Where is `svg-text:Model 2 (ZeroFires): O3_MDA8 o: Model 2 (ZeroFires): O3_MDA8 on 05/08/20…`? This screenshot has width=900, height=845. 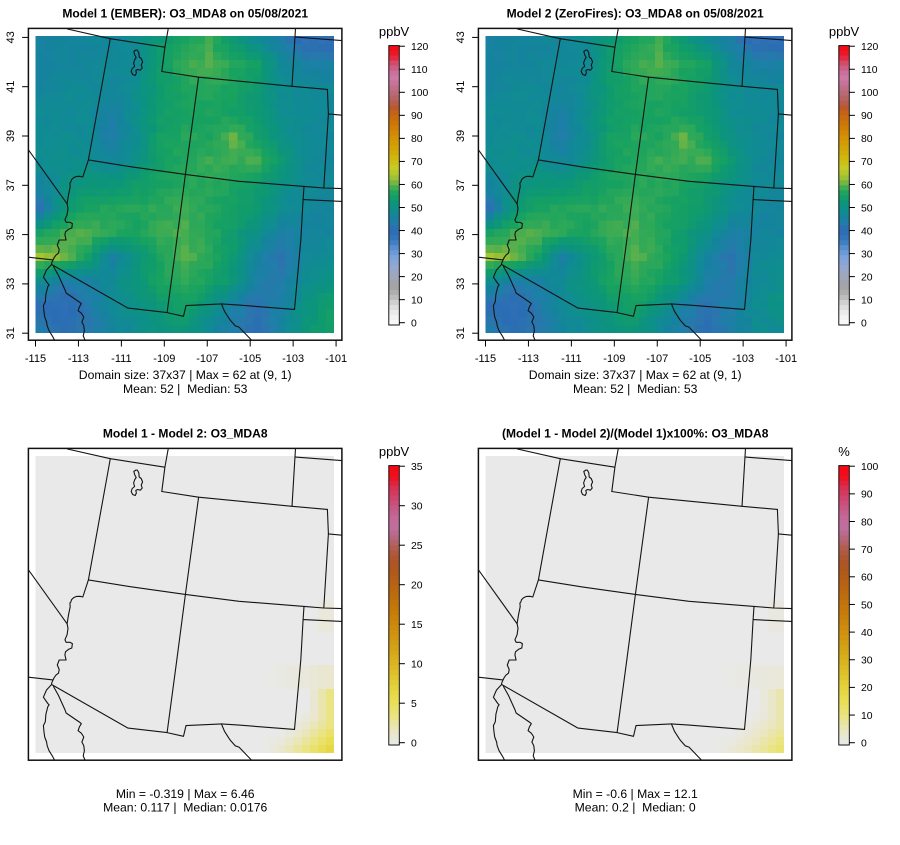 svg-text:Model 2 (ZeroFires): O3_MDA8 o: Model 2 (ZeroFires): O3_MDA8 on 05/08/20… is located at coordinates (635, 13).